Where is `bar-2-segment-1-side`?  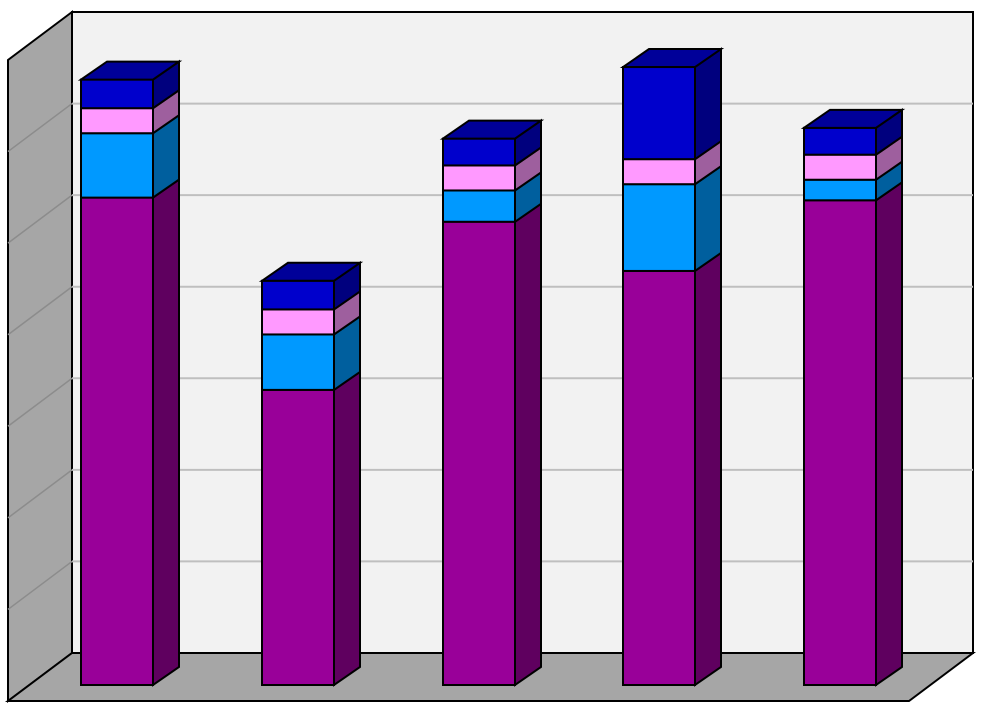
bar-2-segment-1-side is located at coordinates (347, 528).